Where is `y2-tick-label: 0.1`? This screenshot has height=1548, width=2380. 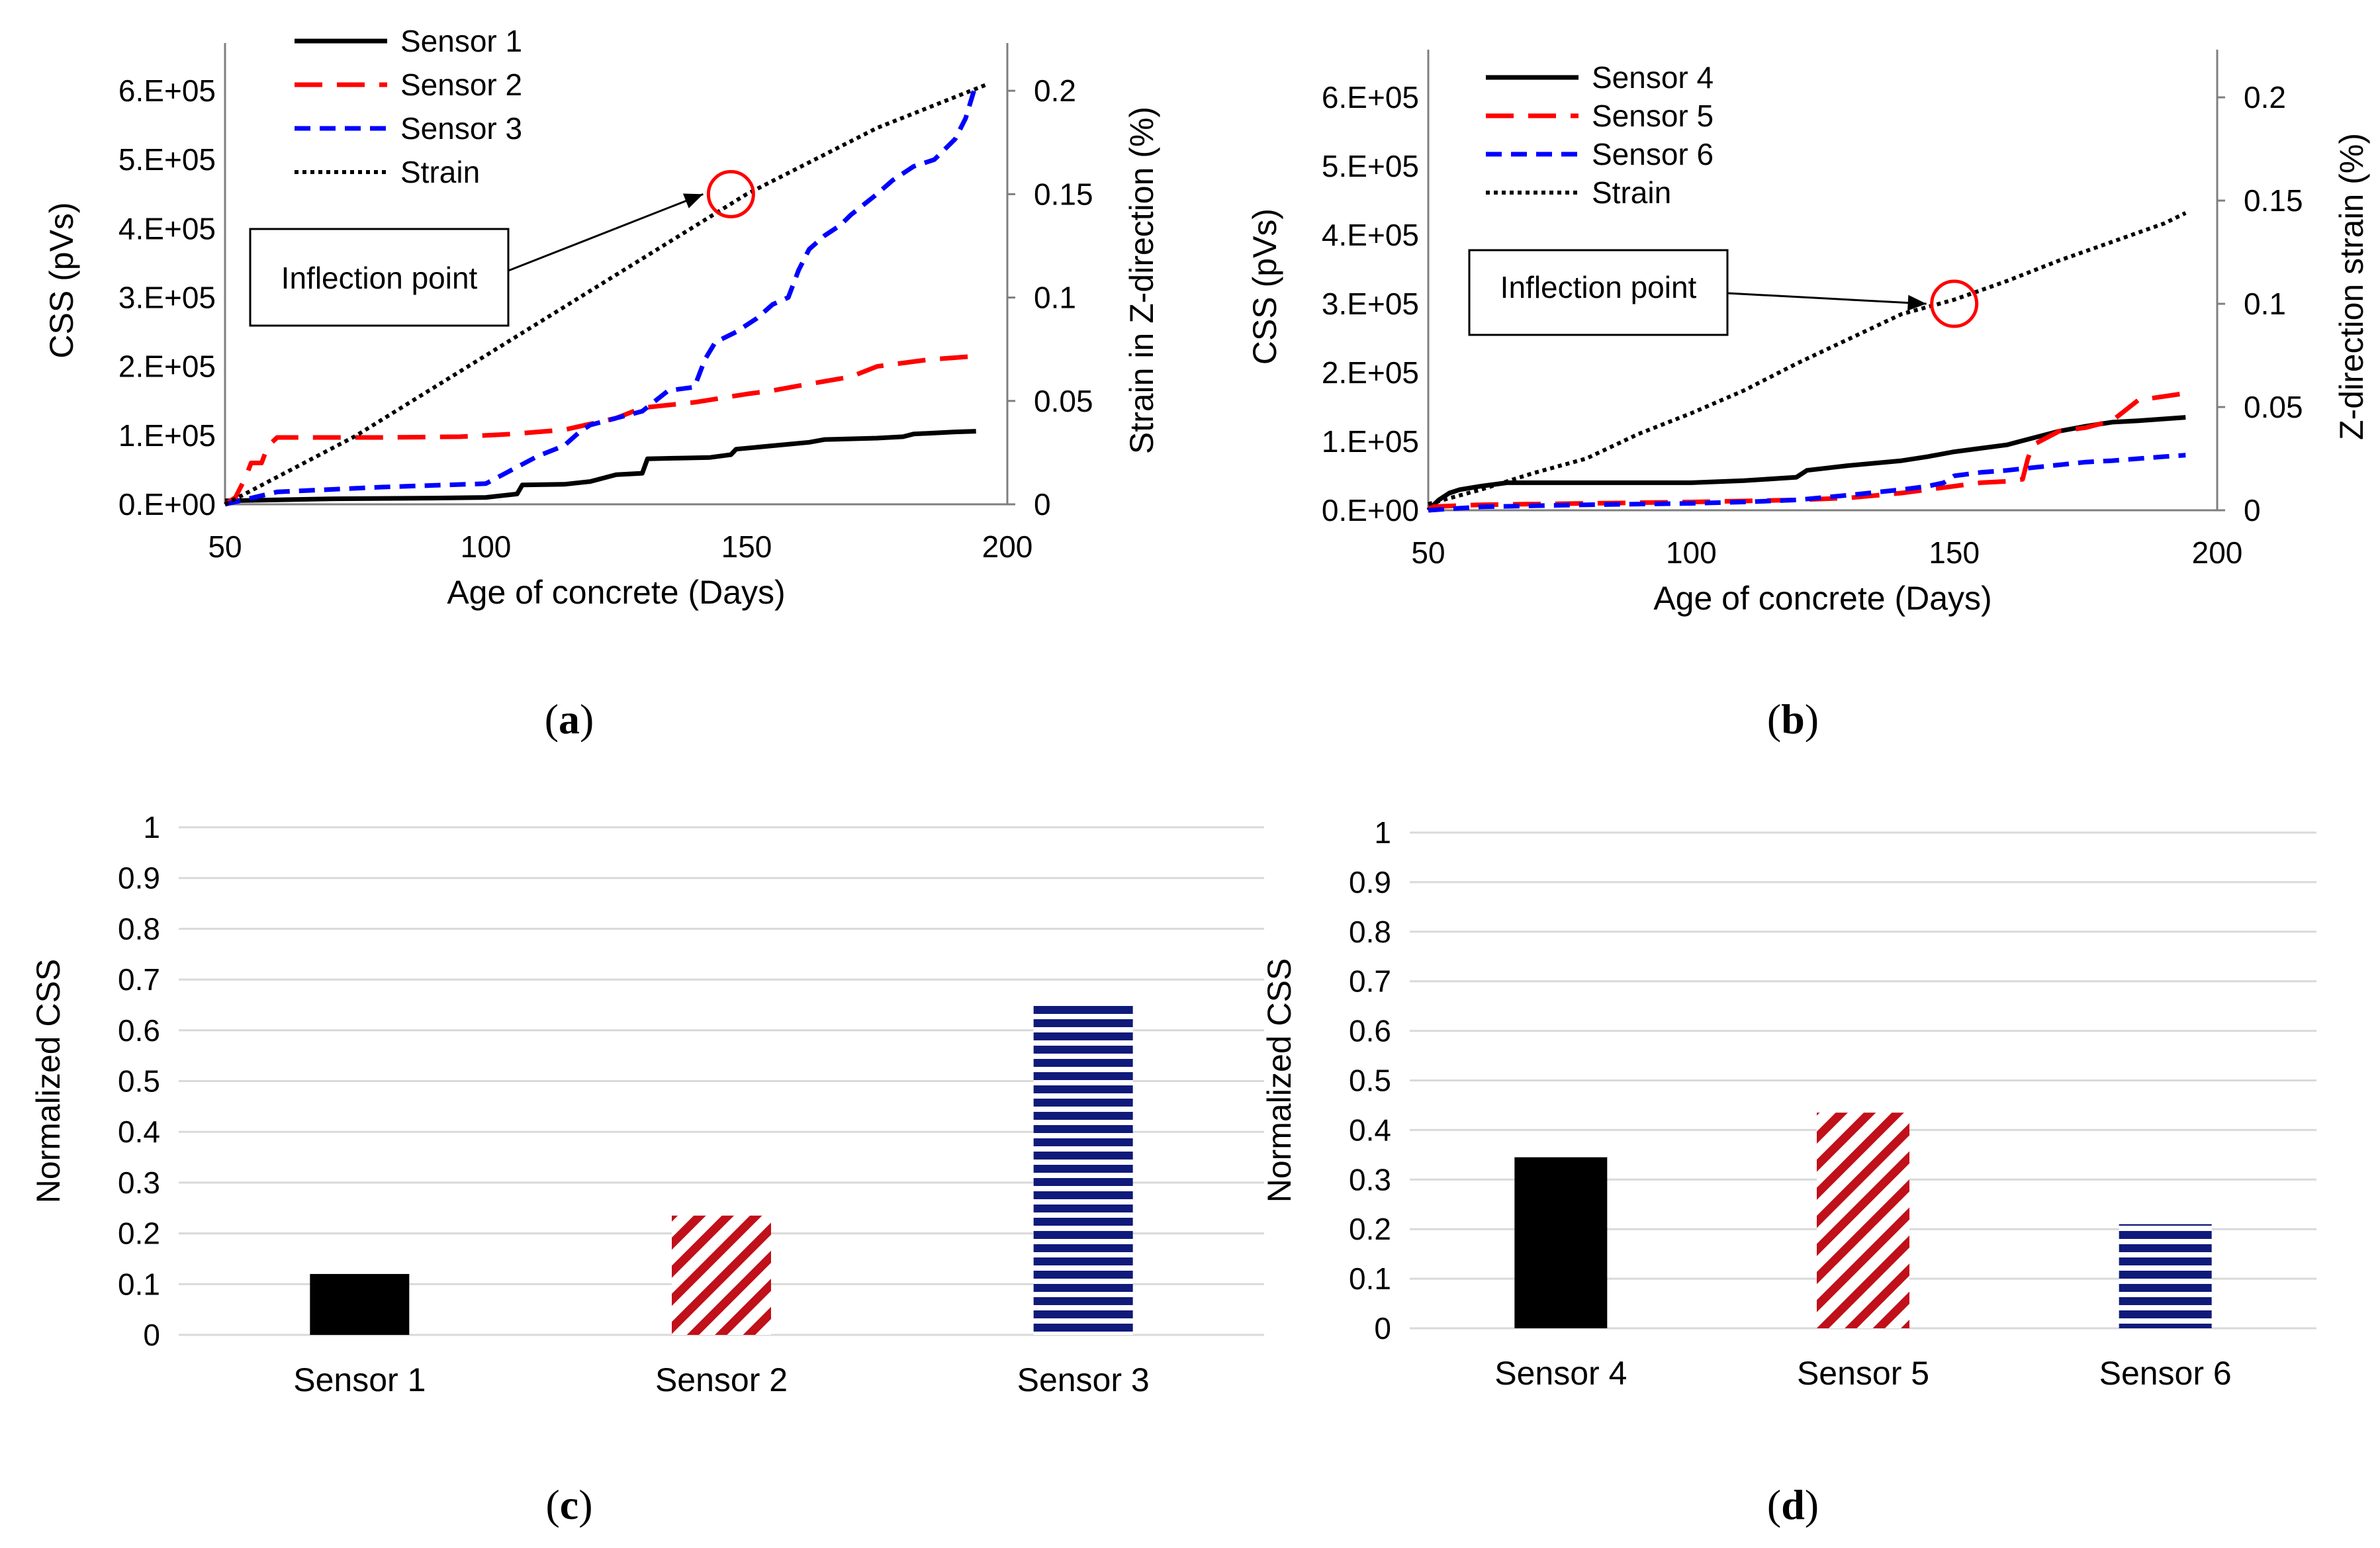 y2-tick-label: 0.1 is located at coordinates (1055, 298).